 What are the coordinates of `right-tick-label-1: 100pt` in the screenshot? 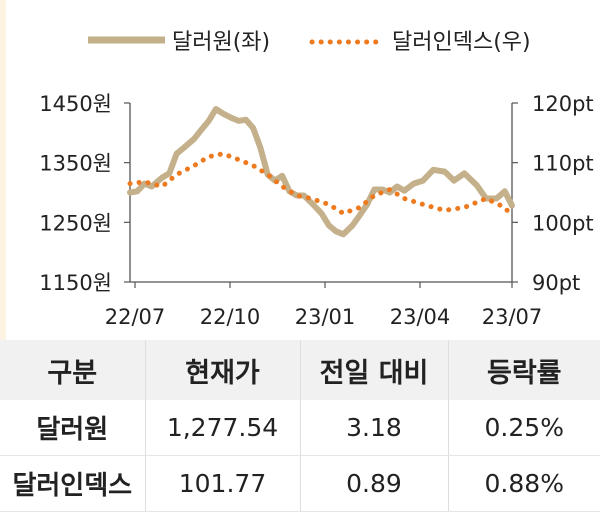 It's located at (563, 223).